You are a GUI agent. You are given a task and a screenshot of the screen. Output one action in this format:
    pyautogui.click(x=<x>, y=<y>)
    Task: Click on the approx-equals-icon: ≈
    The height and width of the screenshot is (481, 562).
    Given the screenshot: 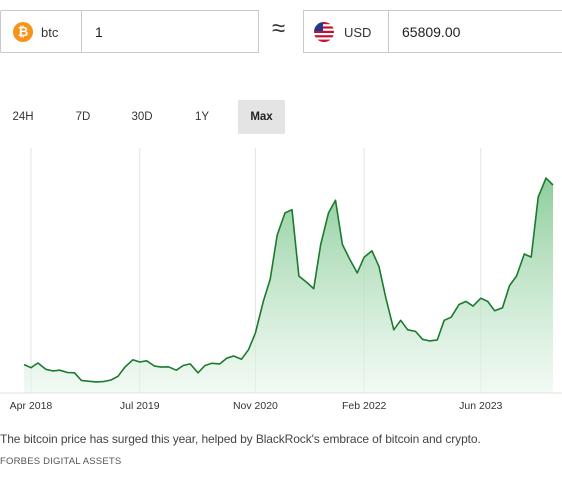 What is the action you would take?
    pyautogui.click(x=279, y=28)
    